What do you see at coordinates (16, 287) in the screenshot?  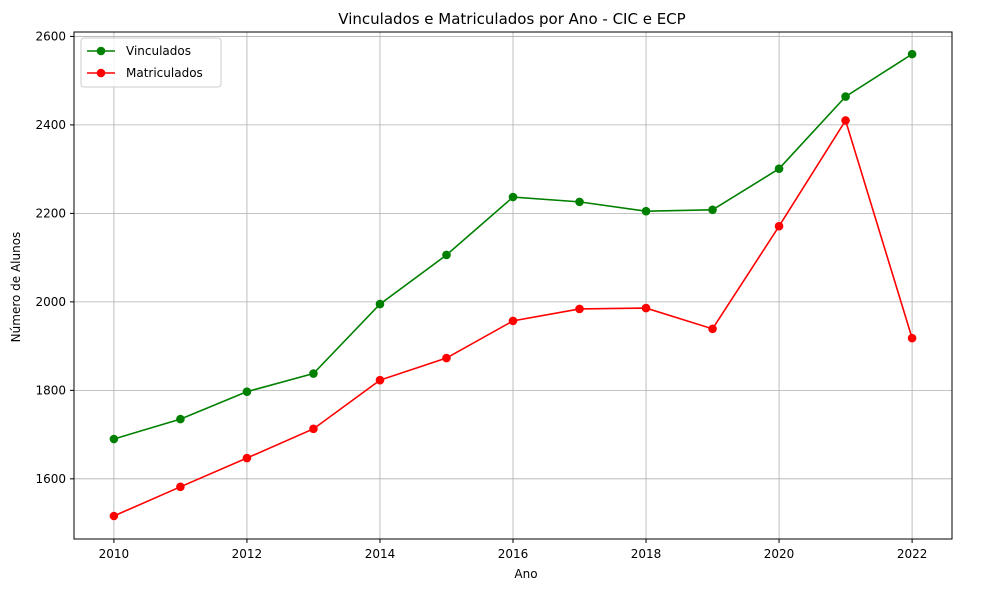 I see `y-axis-label: Número de Alunos` at bounding box center [16, 287].